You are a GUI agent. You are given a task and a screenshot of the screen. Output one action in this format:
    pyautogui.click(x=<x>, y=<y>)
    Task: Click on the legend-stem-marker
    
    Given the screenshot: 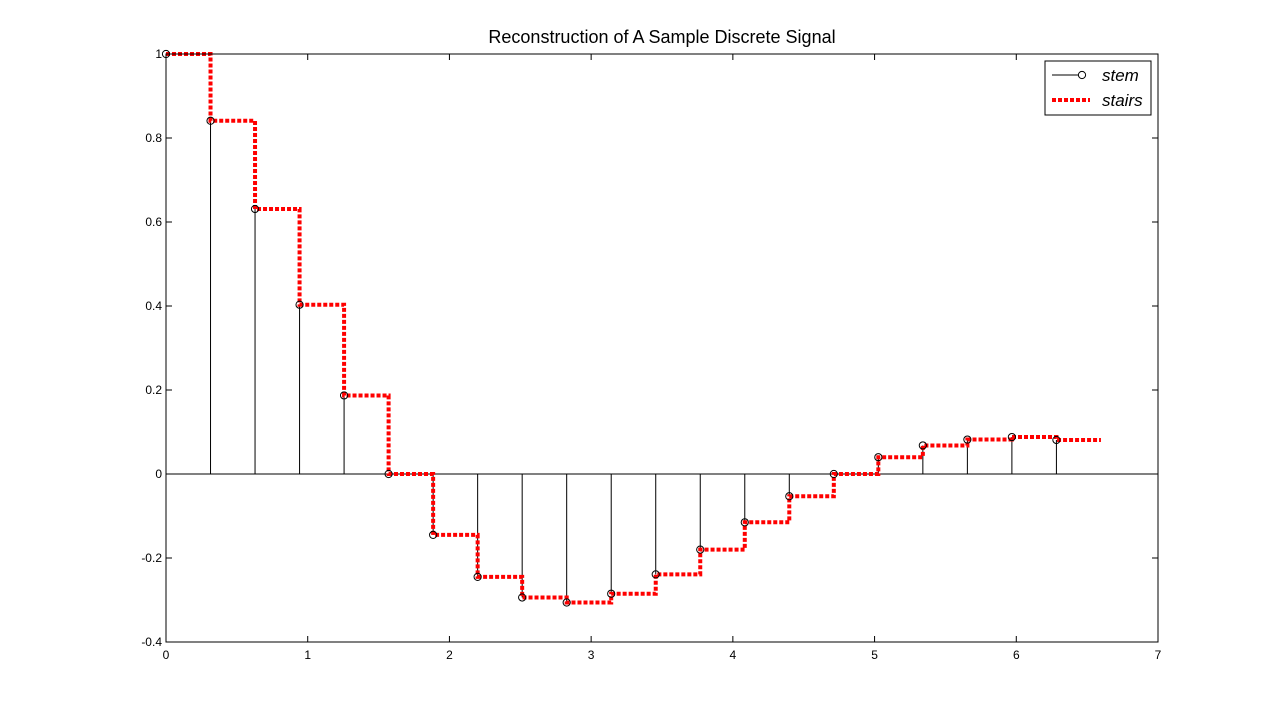 What is the action you would take?
    pyautogui.click(x=1082, y=75)
    